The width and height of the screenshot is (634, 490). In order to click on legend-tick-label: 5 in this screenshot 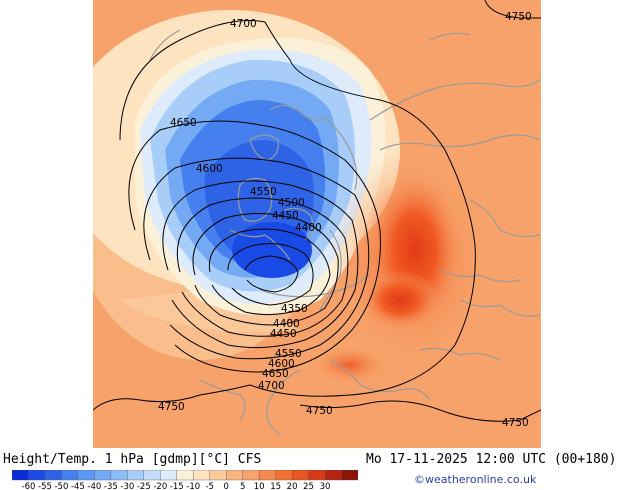, I will do `click(242, 486)`.